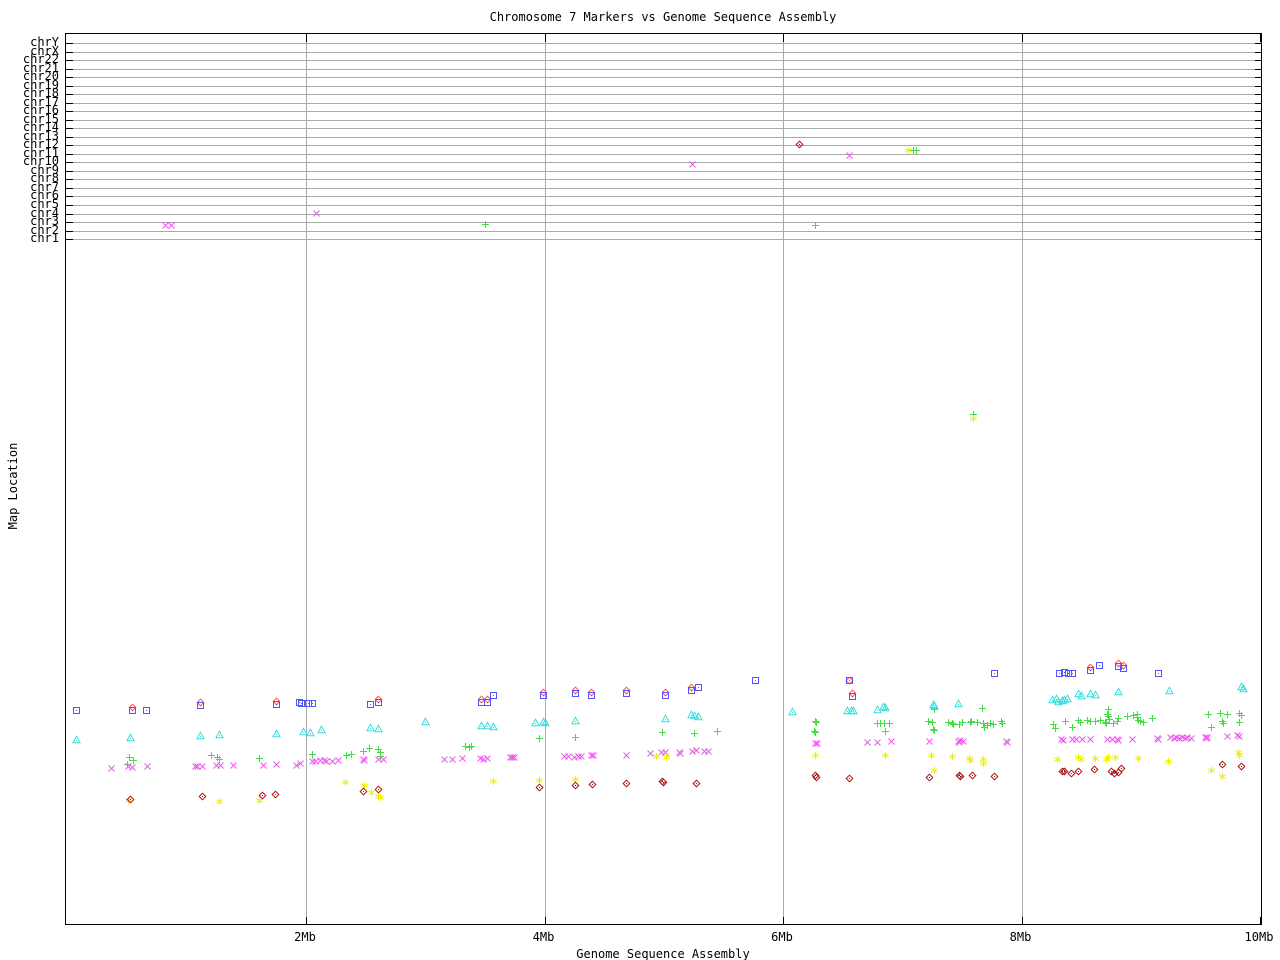  I want to click on chromosome-label-chr21: chr21, so click(40, 67).